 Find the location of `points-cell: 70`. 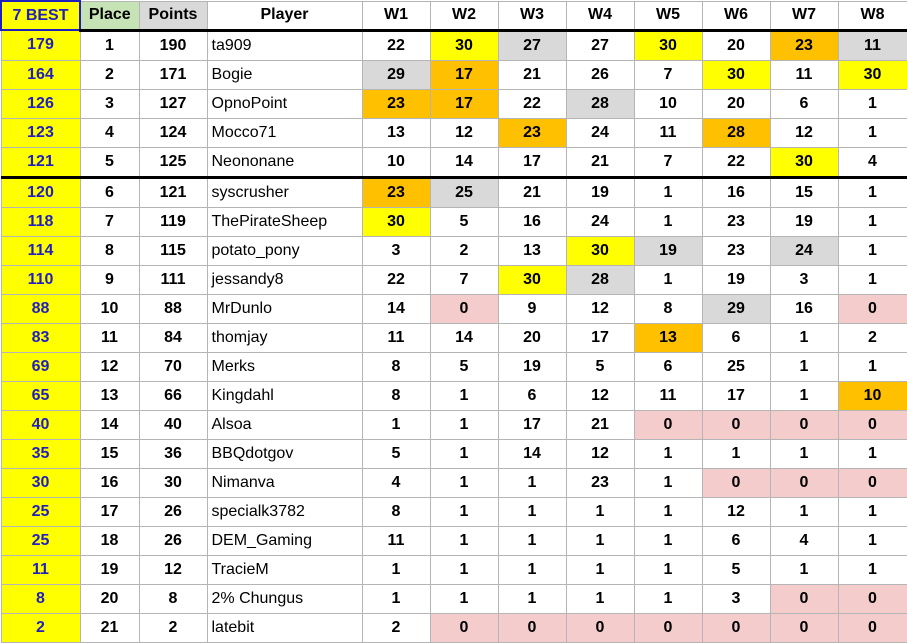

points-cell: 70 is located at coordinates (173, 366).